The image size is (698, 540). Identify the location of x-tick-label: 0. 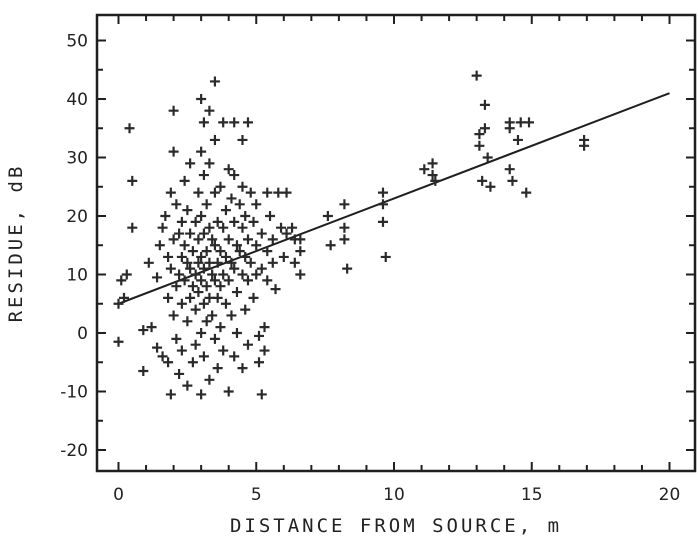
(118, 495).